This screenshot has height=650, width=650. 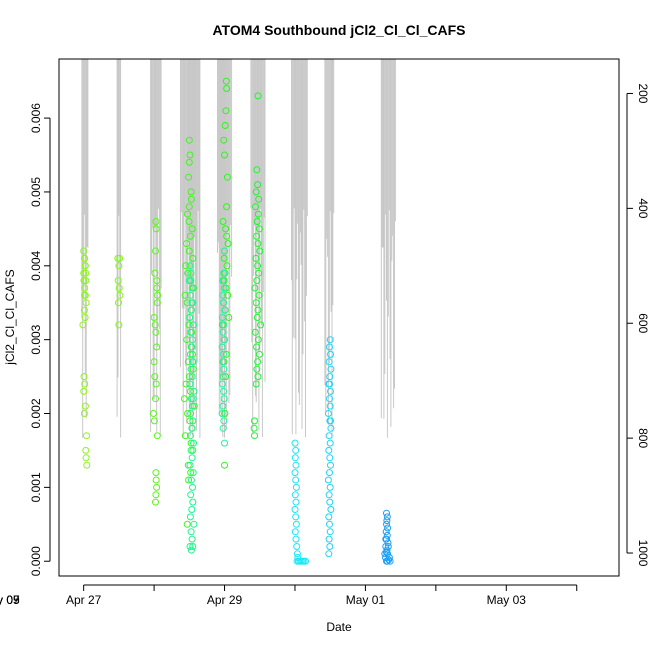 I want to click on y-tick-label: 0.005, so click(x=36, y=192).